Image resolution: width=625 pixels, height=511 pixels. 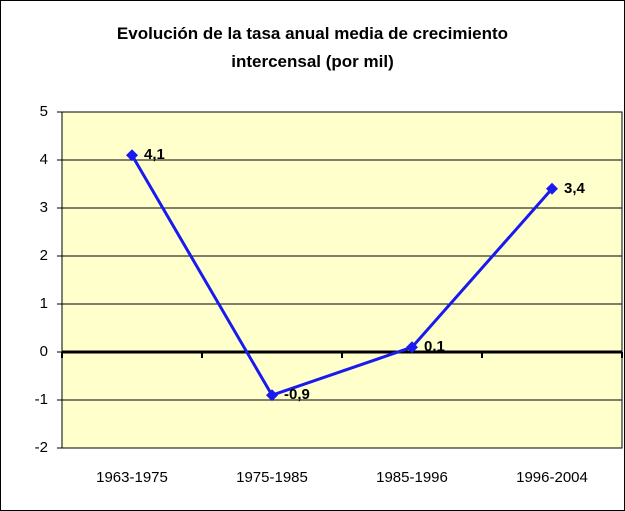 I want to click on y-tick-label: 1, so click(x=44, y=303).